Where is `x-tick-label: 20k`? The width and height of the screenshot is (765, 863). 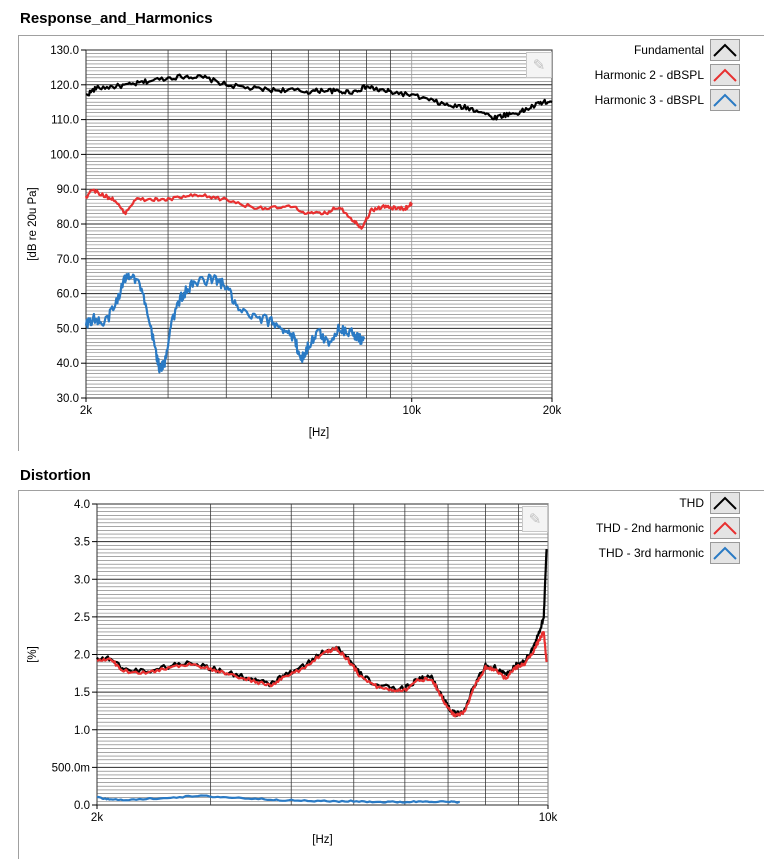
x-tick-label: 20k is located at coordinates (552, 411).